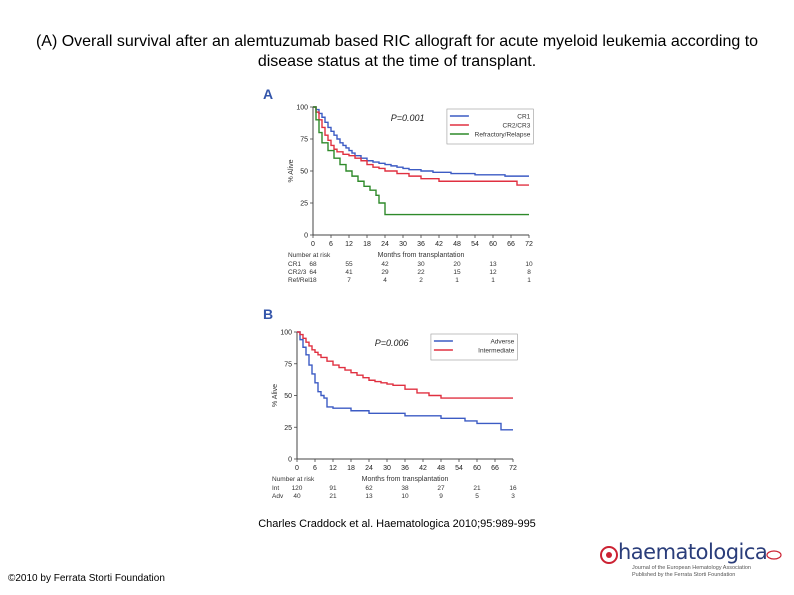 The image size is (794, 595). I want to click on copyright: ©2010 by Ferrata Storti Foundation, so click(86, 578).